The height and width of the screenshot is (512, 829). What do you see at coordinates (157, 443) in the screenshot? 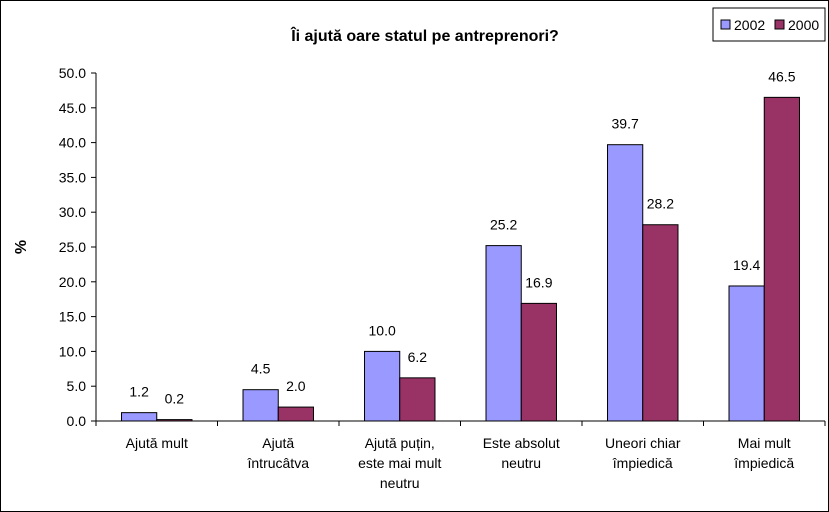
I see `x-tick-label: Ajută mult` at bounding box center [157, 443].